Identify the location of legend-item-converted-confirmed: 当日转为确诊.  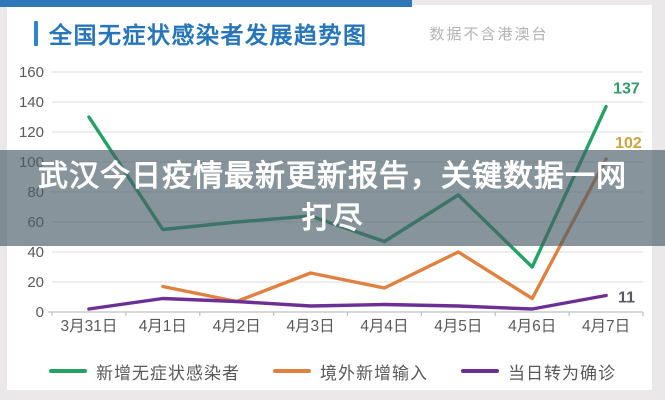
(538, 371).